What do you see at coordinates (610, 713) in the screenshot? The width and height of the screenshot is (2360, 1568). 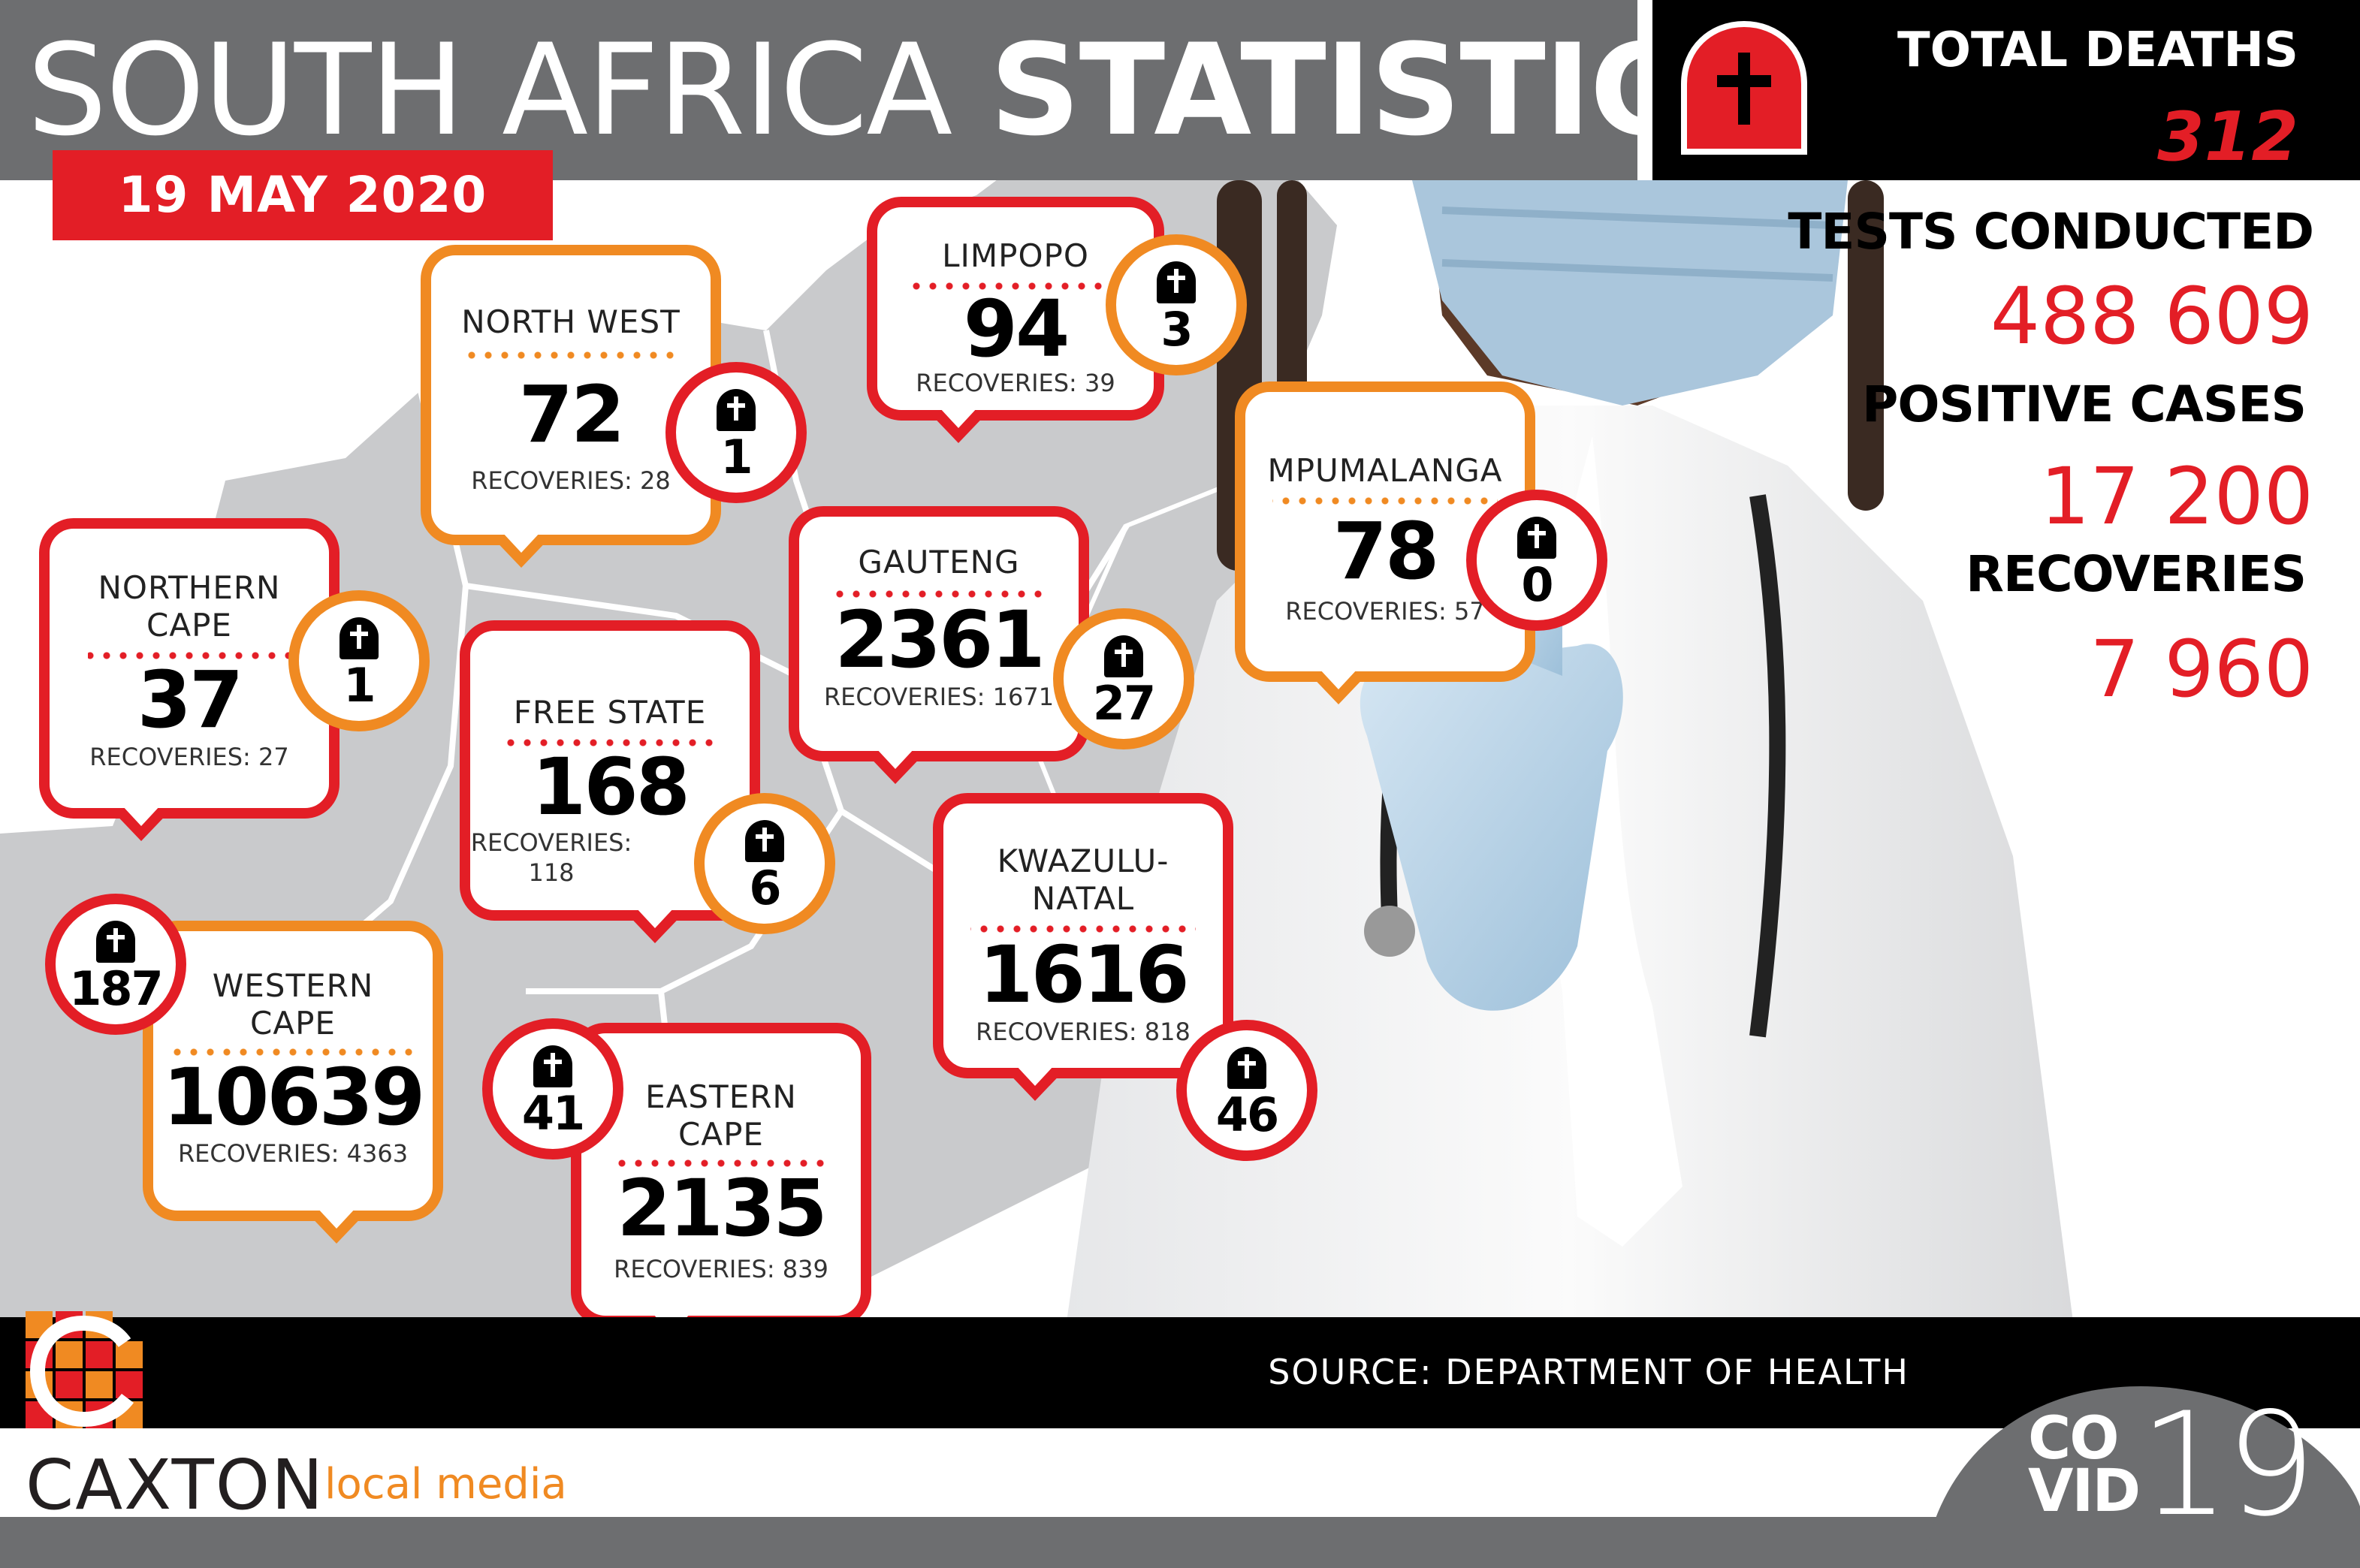 I see `province-name: FREE STATE` at bounding box center [610, 713].